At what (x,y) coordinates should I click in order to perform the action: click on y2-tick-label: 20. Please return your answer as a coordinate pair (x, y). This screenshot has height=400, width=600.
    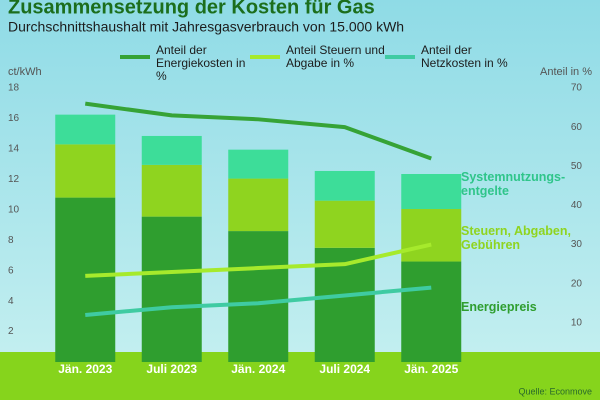
    Looking at the image, I should click on (577, 283).